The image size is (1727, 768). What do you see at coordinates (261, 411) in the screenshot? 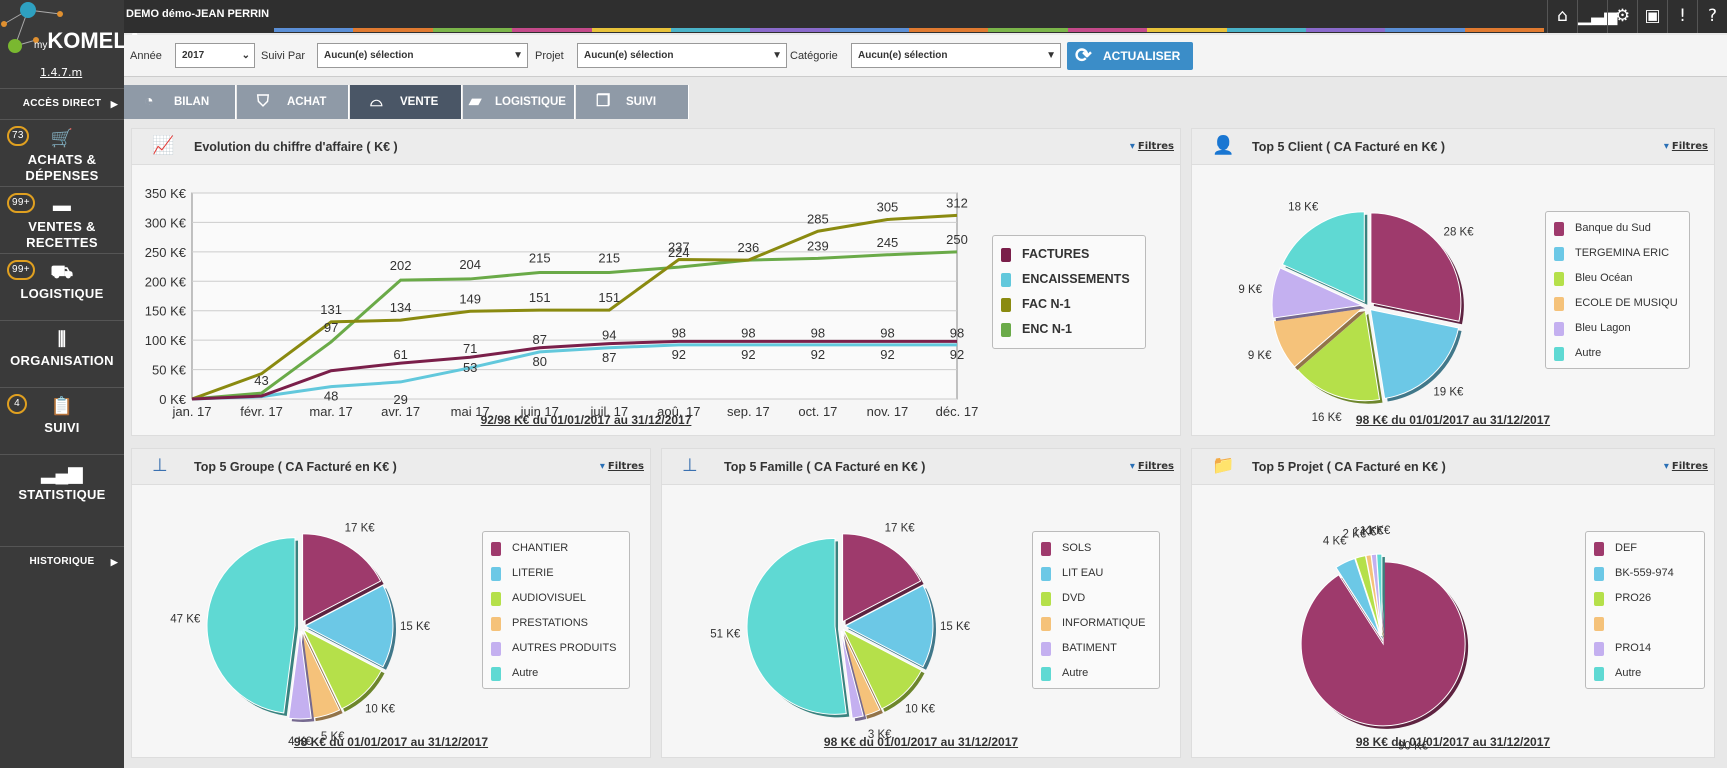
I see `x-tick-label: févr. 17` at bounding box center [261, 411].